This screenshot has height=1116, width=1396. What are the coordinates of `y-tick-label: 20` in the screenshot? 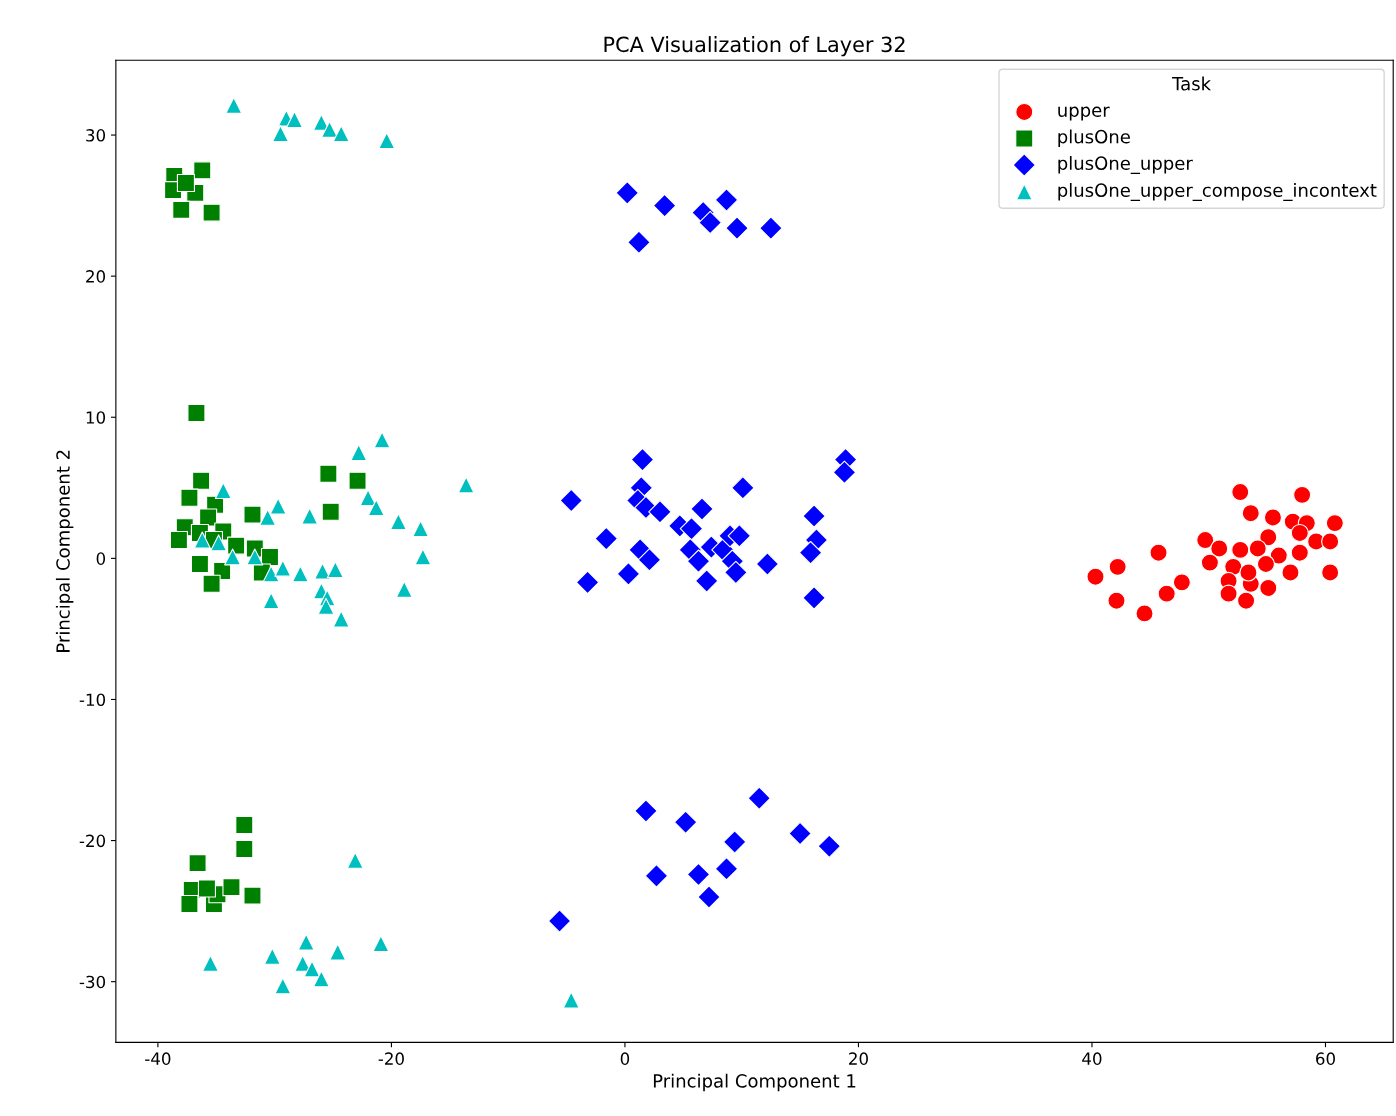 It's located at (96, 276).